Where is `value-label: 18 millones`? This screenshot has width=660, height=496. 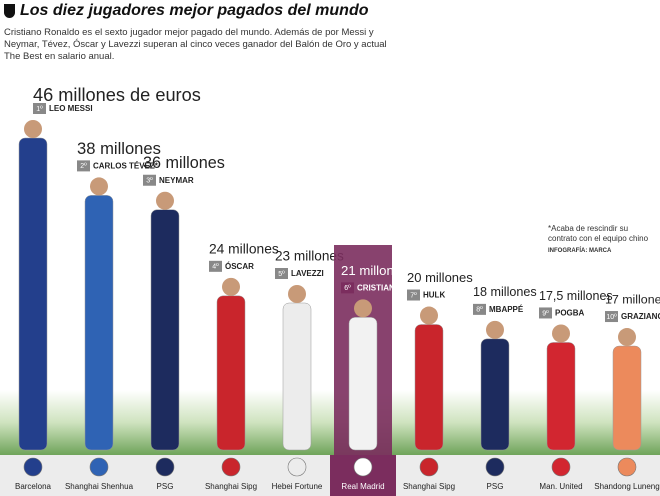 value-label: 18 millones is located at coordinates (505, 292).